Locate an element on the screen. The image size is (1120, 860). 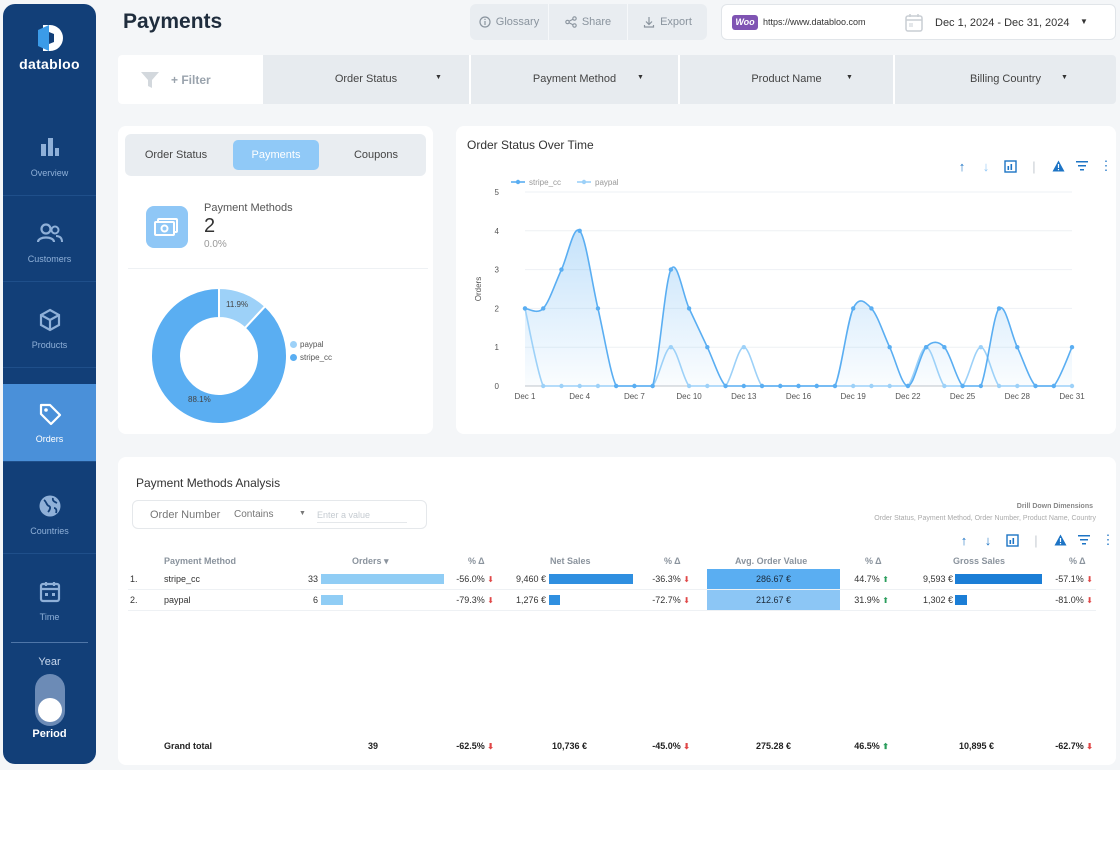
sidebar-item-time: Time is located at coordinates (49, 601).